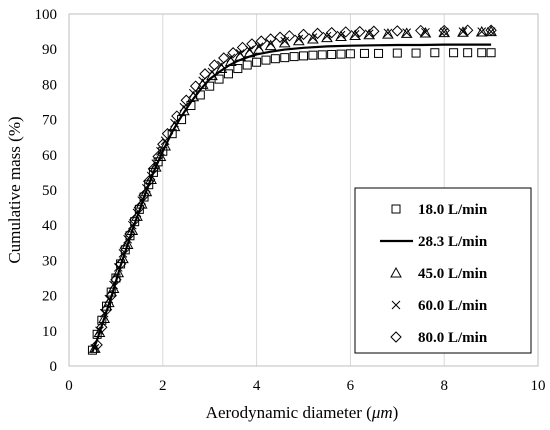 This screenshot has width=550, height=430. Describe the element at coordinates (396, 337) in the screenshot. I see `legend-marker-diamond` at that location.